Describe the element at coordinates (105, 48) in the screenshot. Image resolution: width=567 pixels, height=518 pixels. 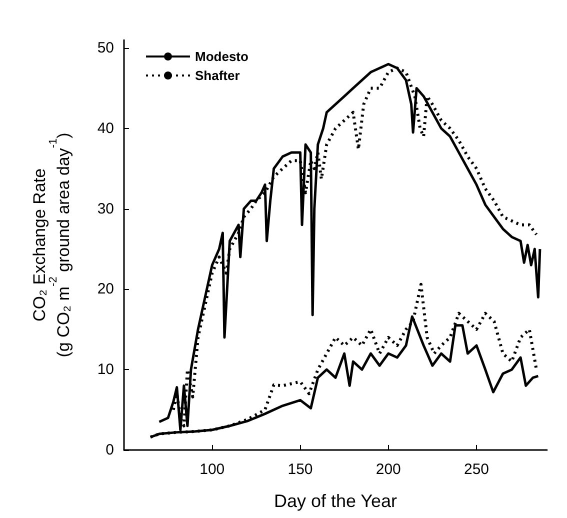
I see `y-tick-label: 50` at that location.